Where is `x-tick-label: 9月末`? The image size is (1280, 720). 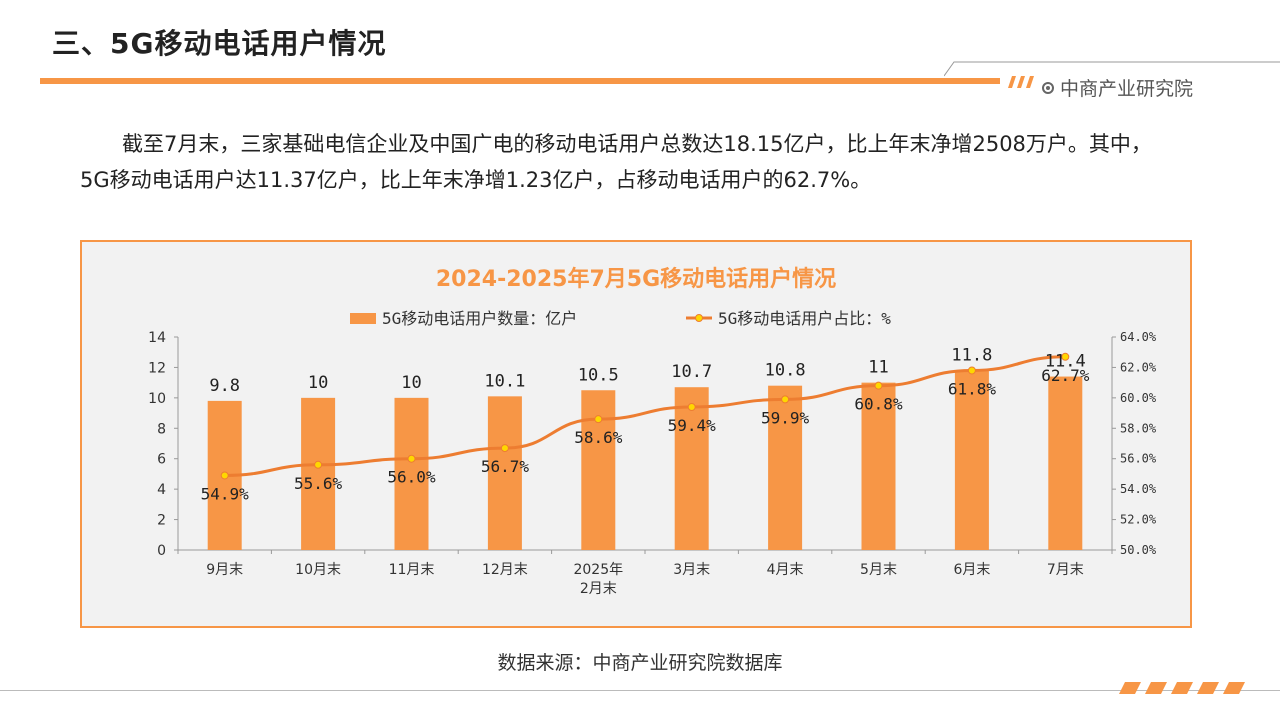
x-tick-label: 9月末 is located at coordinates (224, 570).